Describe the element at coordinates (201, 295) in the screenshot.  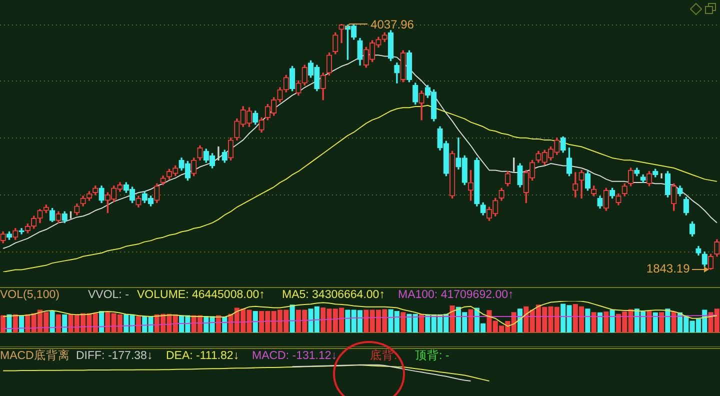
I see `annotation: VOLUME: 46445008.00↑` at that location.